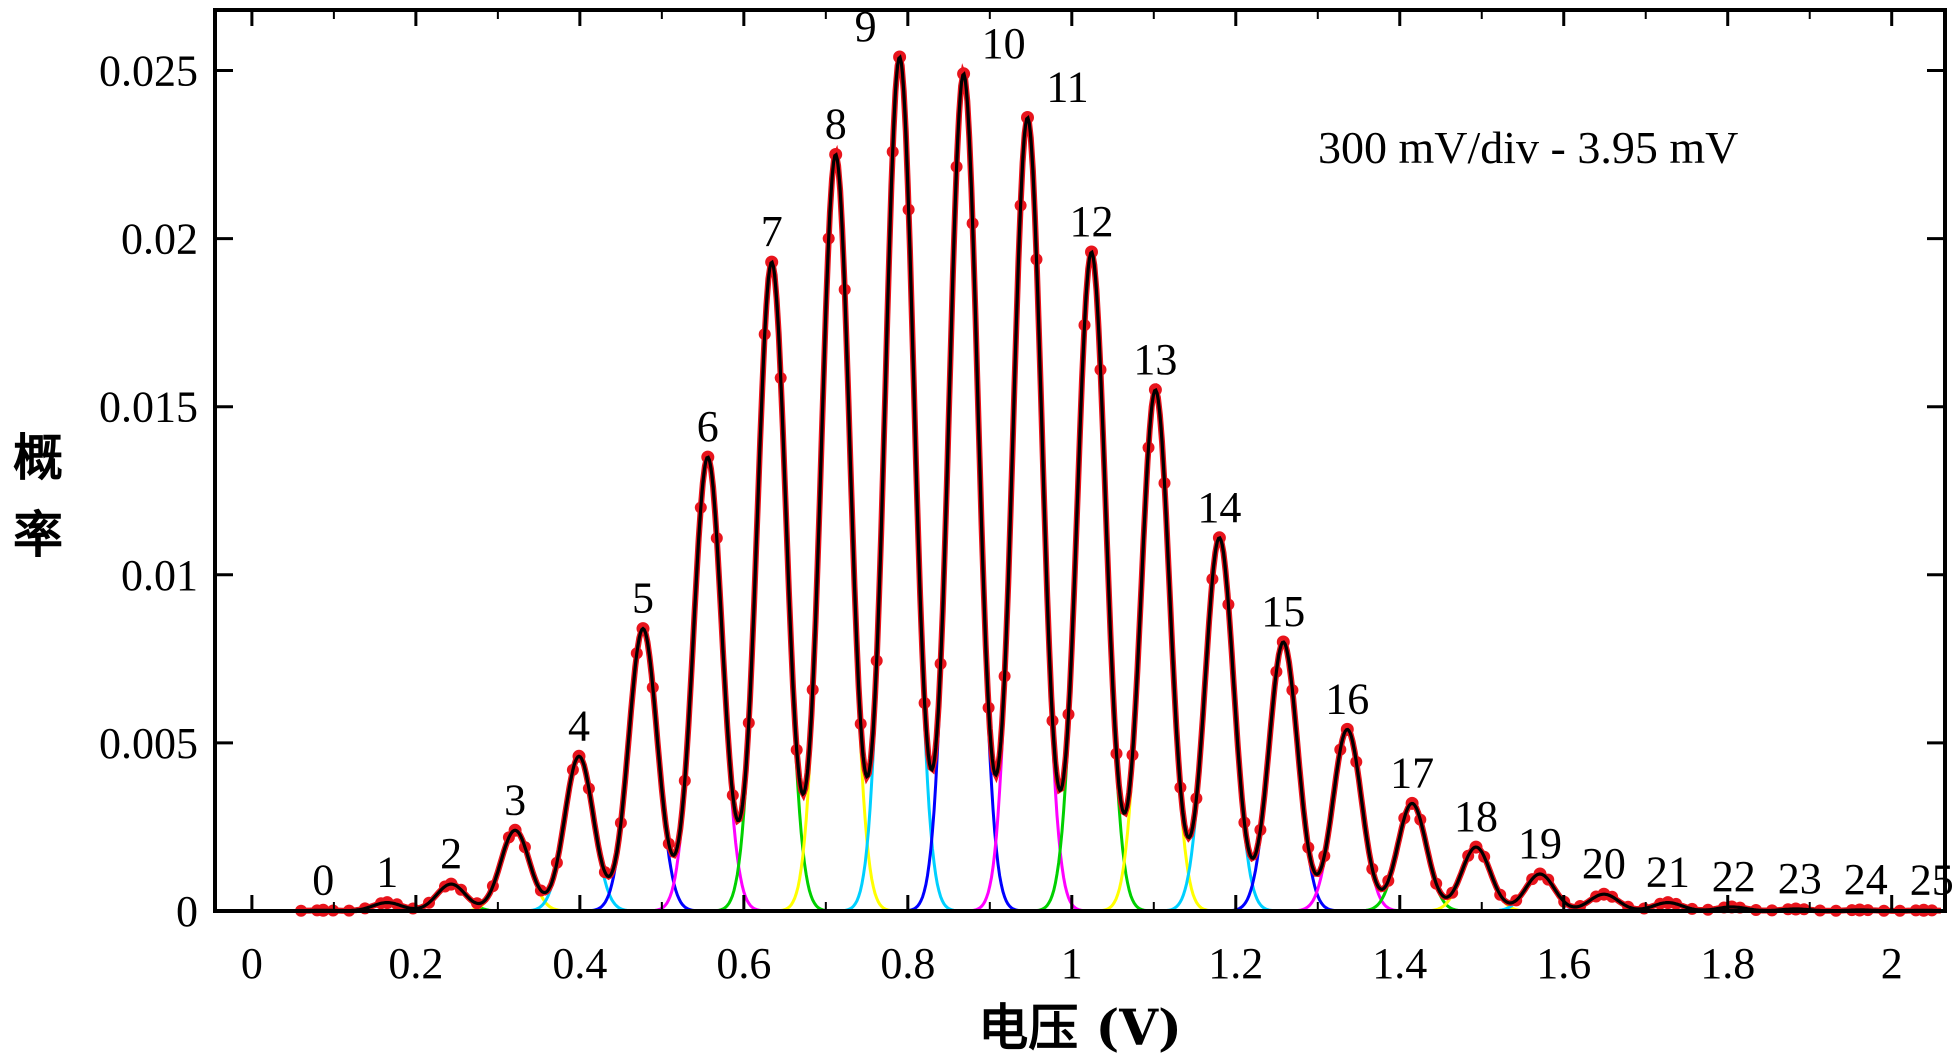 Image resolution: width=1953 pixels, height=1063 pixels. I want to click on peak-label-22: 22, so click(1734, 876).